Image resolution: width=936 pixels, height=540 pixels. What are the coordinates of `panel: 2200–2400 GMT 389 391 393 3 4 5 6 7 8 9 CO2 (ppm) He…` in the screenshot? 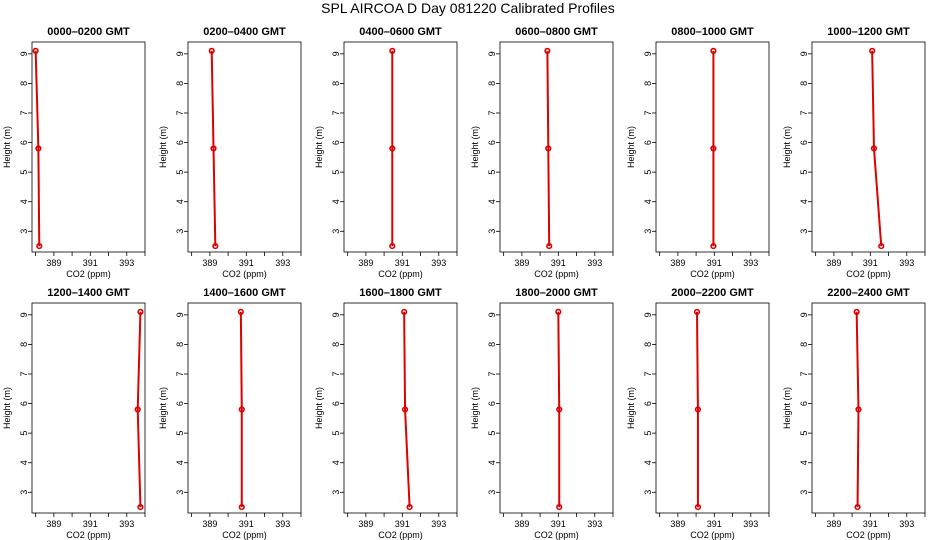 It's located at (854, 413).